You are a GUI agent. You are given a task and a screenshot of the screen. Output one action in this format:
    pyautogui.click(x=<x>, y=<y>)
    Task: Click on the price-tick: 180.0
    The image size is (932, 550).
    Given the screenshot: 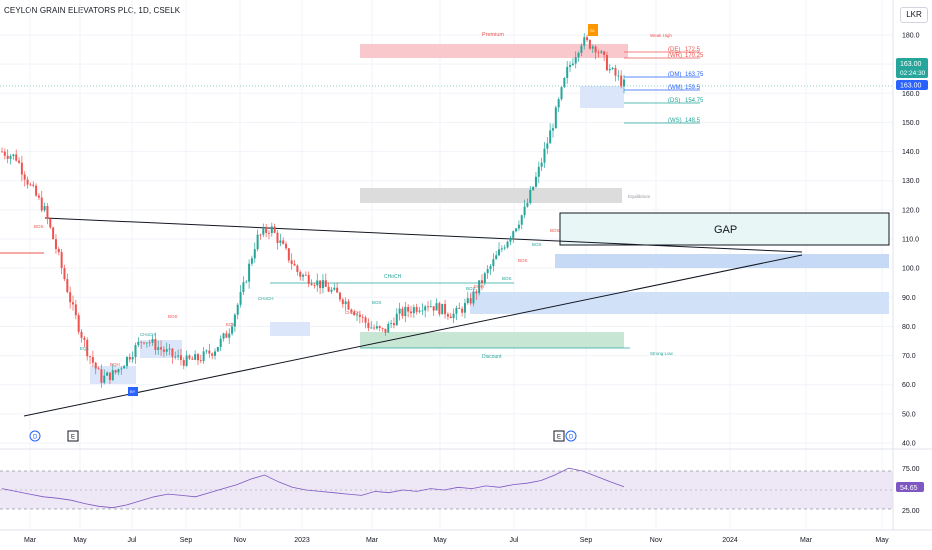 What is the action you would take?
    pyautogui.click(x=911, y=36)
    